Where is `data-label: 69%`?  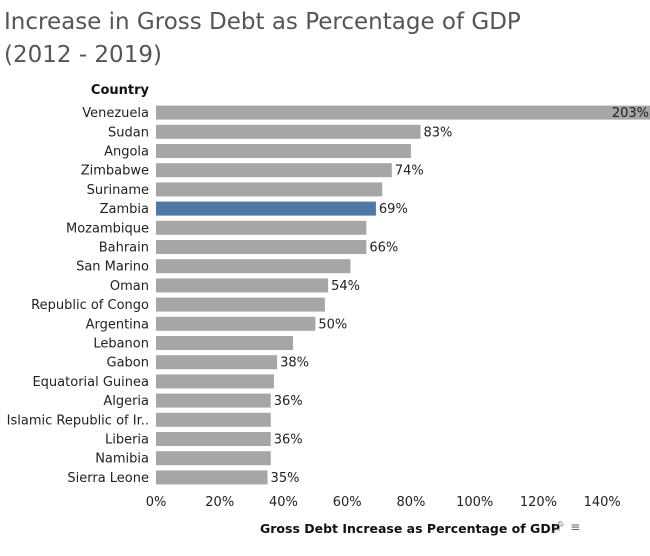 data-label: 69% is located at coordinates (393, 209).